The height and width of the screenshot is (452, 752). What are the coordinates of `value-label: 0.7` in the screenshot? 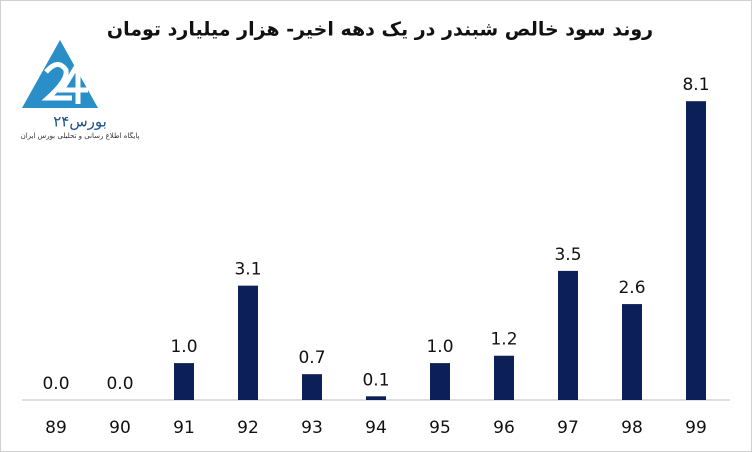 It's located at (311, 358).